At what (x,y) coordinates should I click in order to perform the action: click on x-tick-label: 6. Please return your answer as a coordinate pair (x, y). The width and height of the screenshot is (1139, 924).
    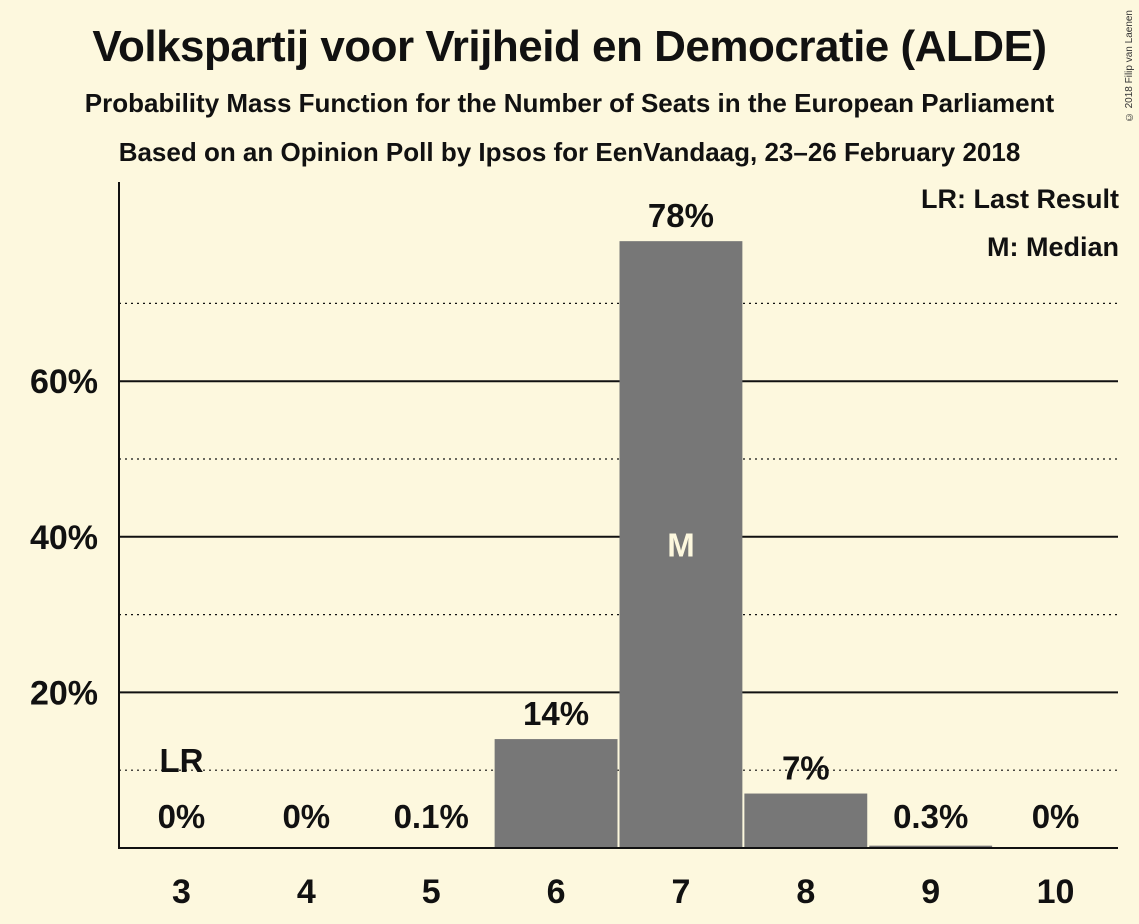
    Looking at the image, I should click on (556, 892).